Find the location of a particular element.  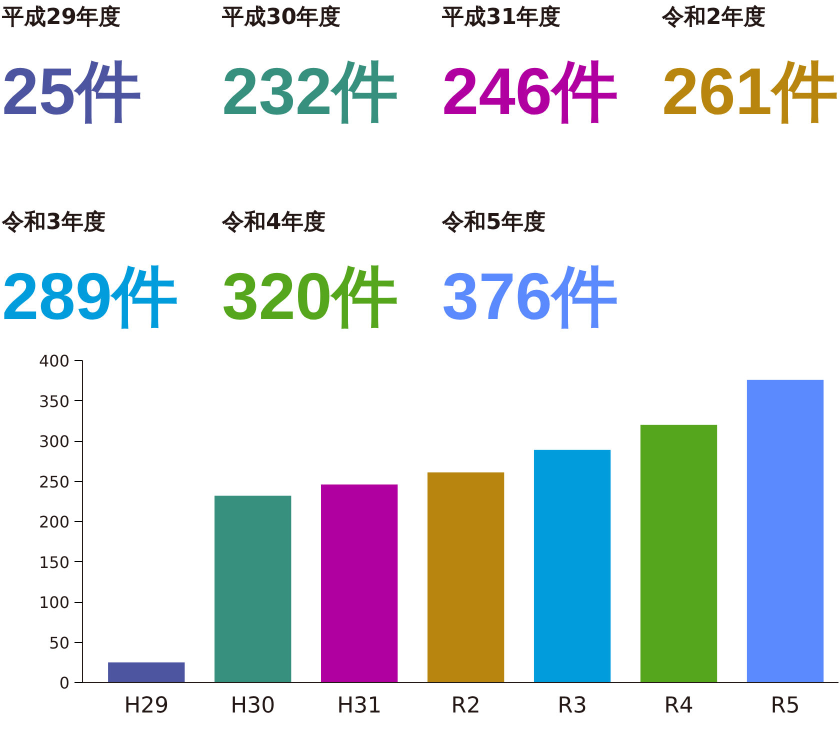

text: 令和5年度 is located at coordinates (494, 222).